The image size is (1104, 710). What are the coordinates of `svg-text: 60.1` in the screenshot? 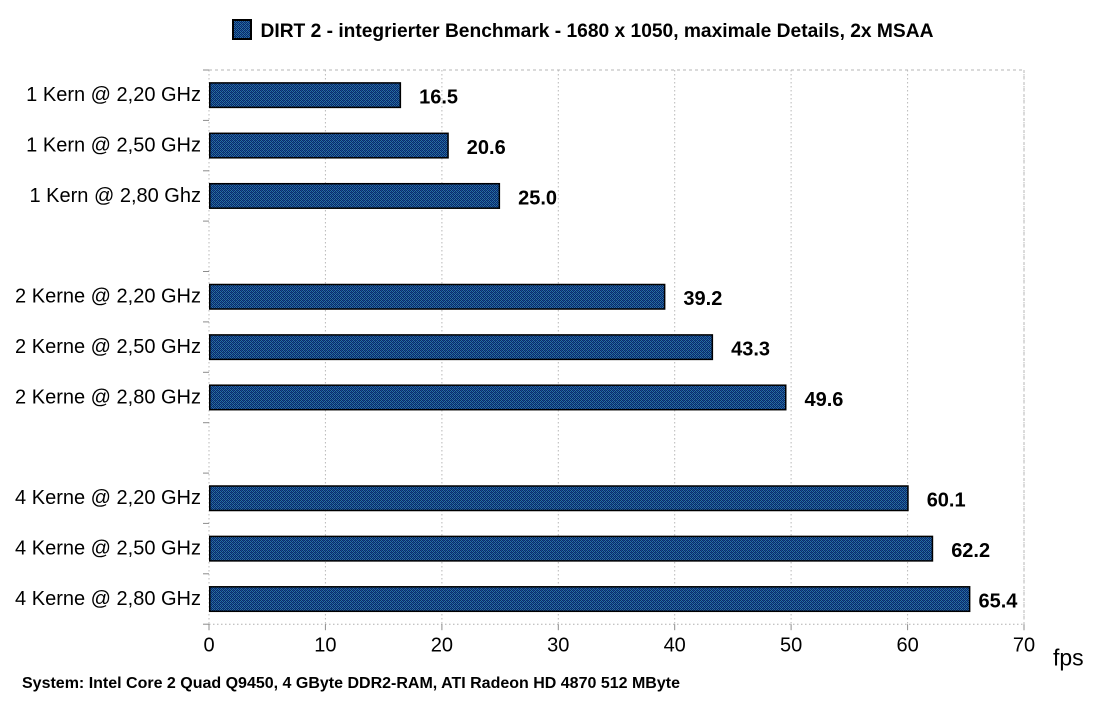 It's located at (946, 501).